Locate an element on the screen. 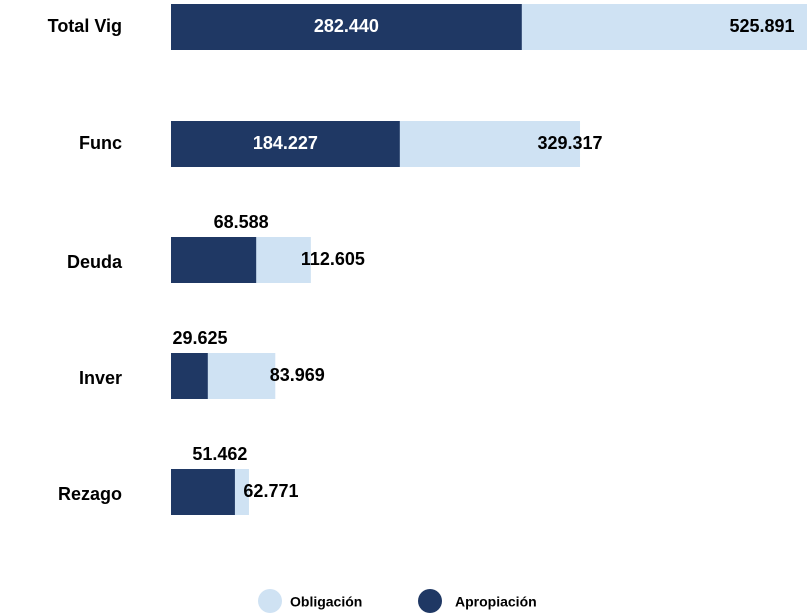  data-label: 112.605 is located at coordinates (333, 259).